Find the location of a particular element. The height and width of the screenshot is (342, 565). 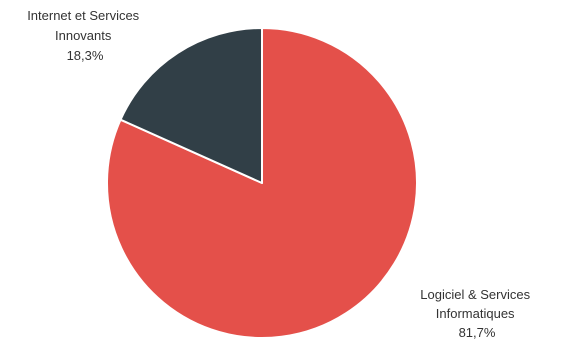

slice-label-line: Informatiques is located at coordinates (475, 313).